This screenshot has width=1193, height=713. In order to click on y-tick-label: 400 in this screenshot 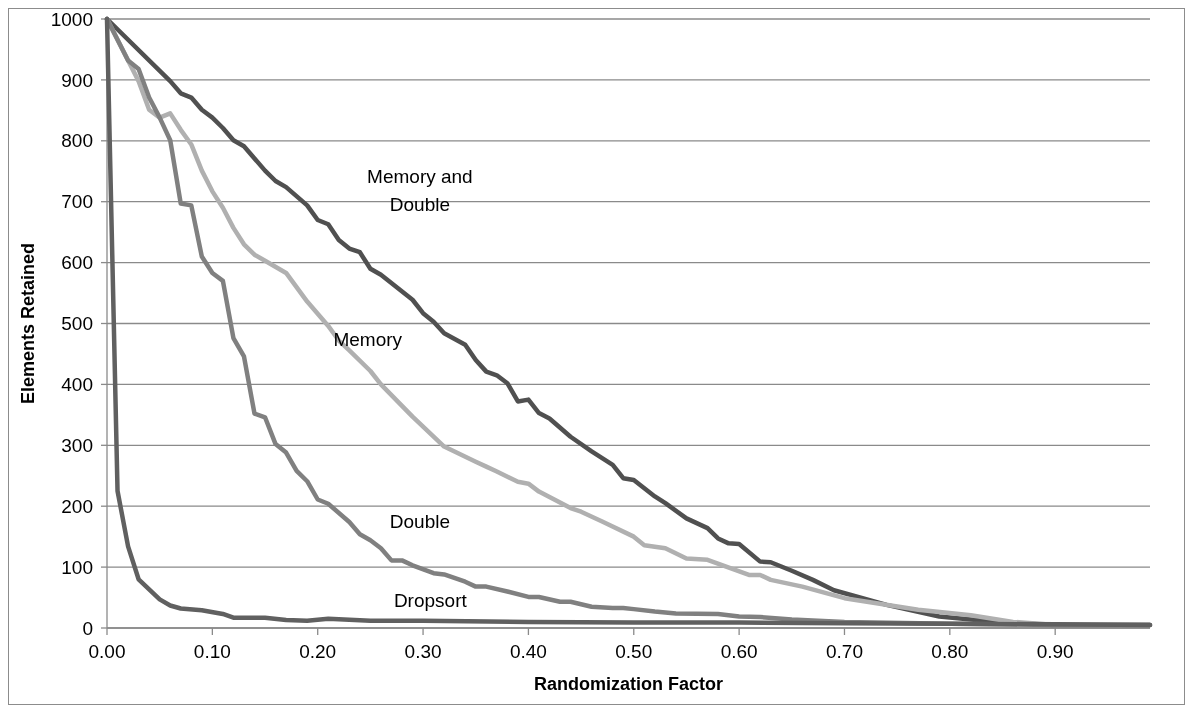, I will do `click(77, 385)`.